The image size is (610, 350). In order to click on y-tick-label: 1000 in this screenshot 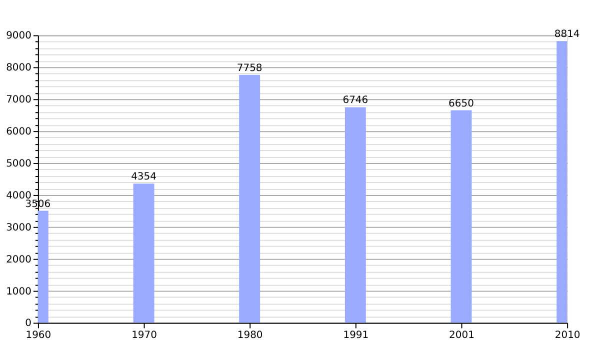, I will do `click(19, 292)`.